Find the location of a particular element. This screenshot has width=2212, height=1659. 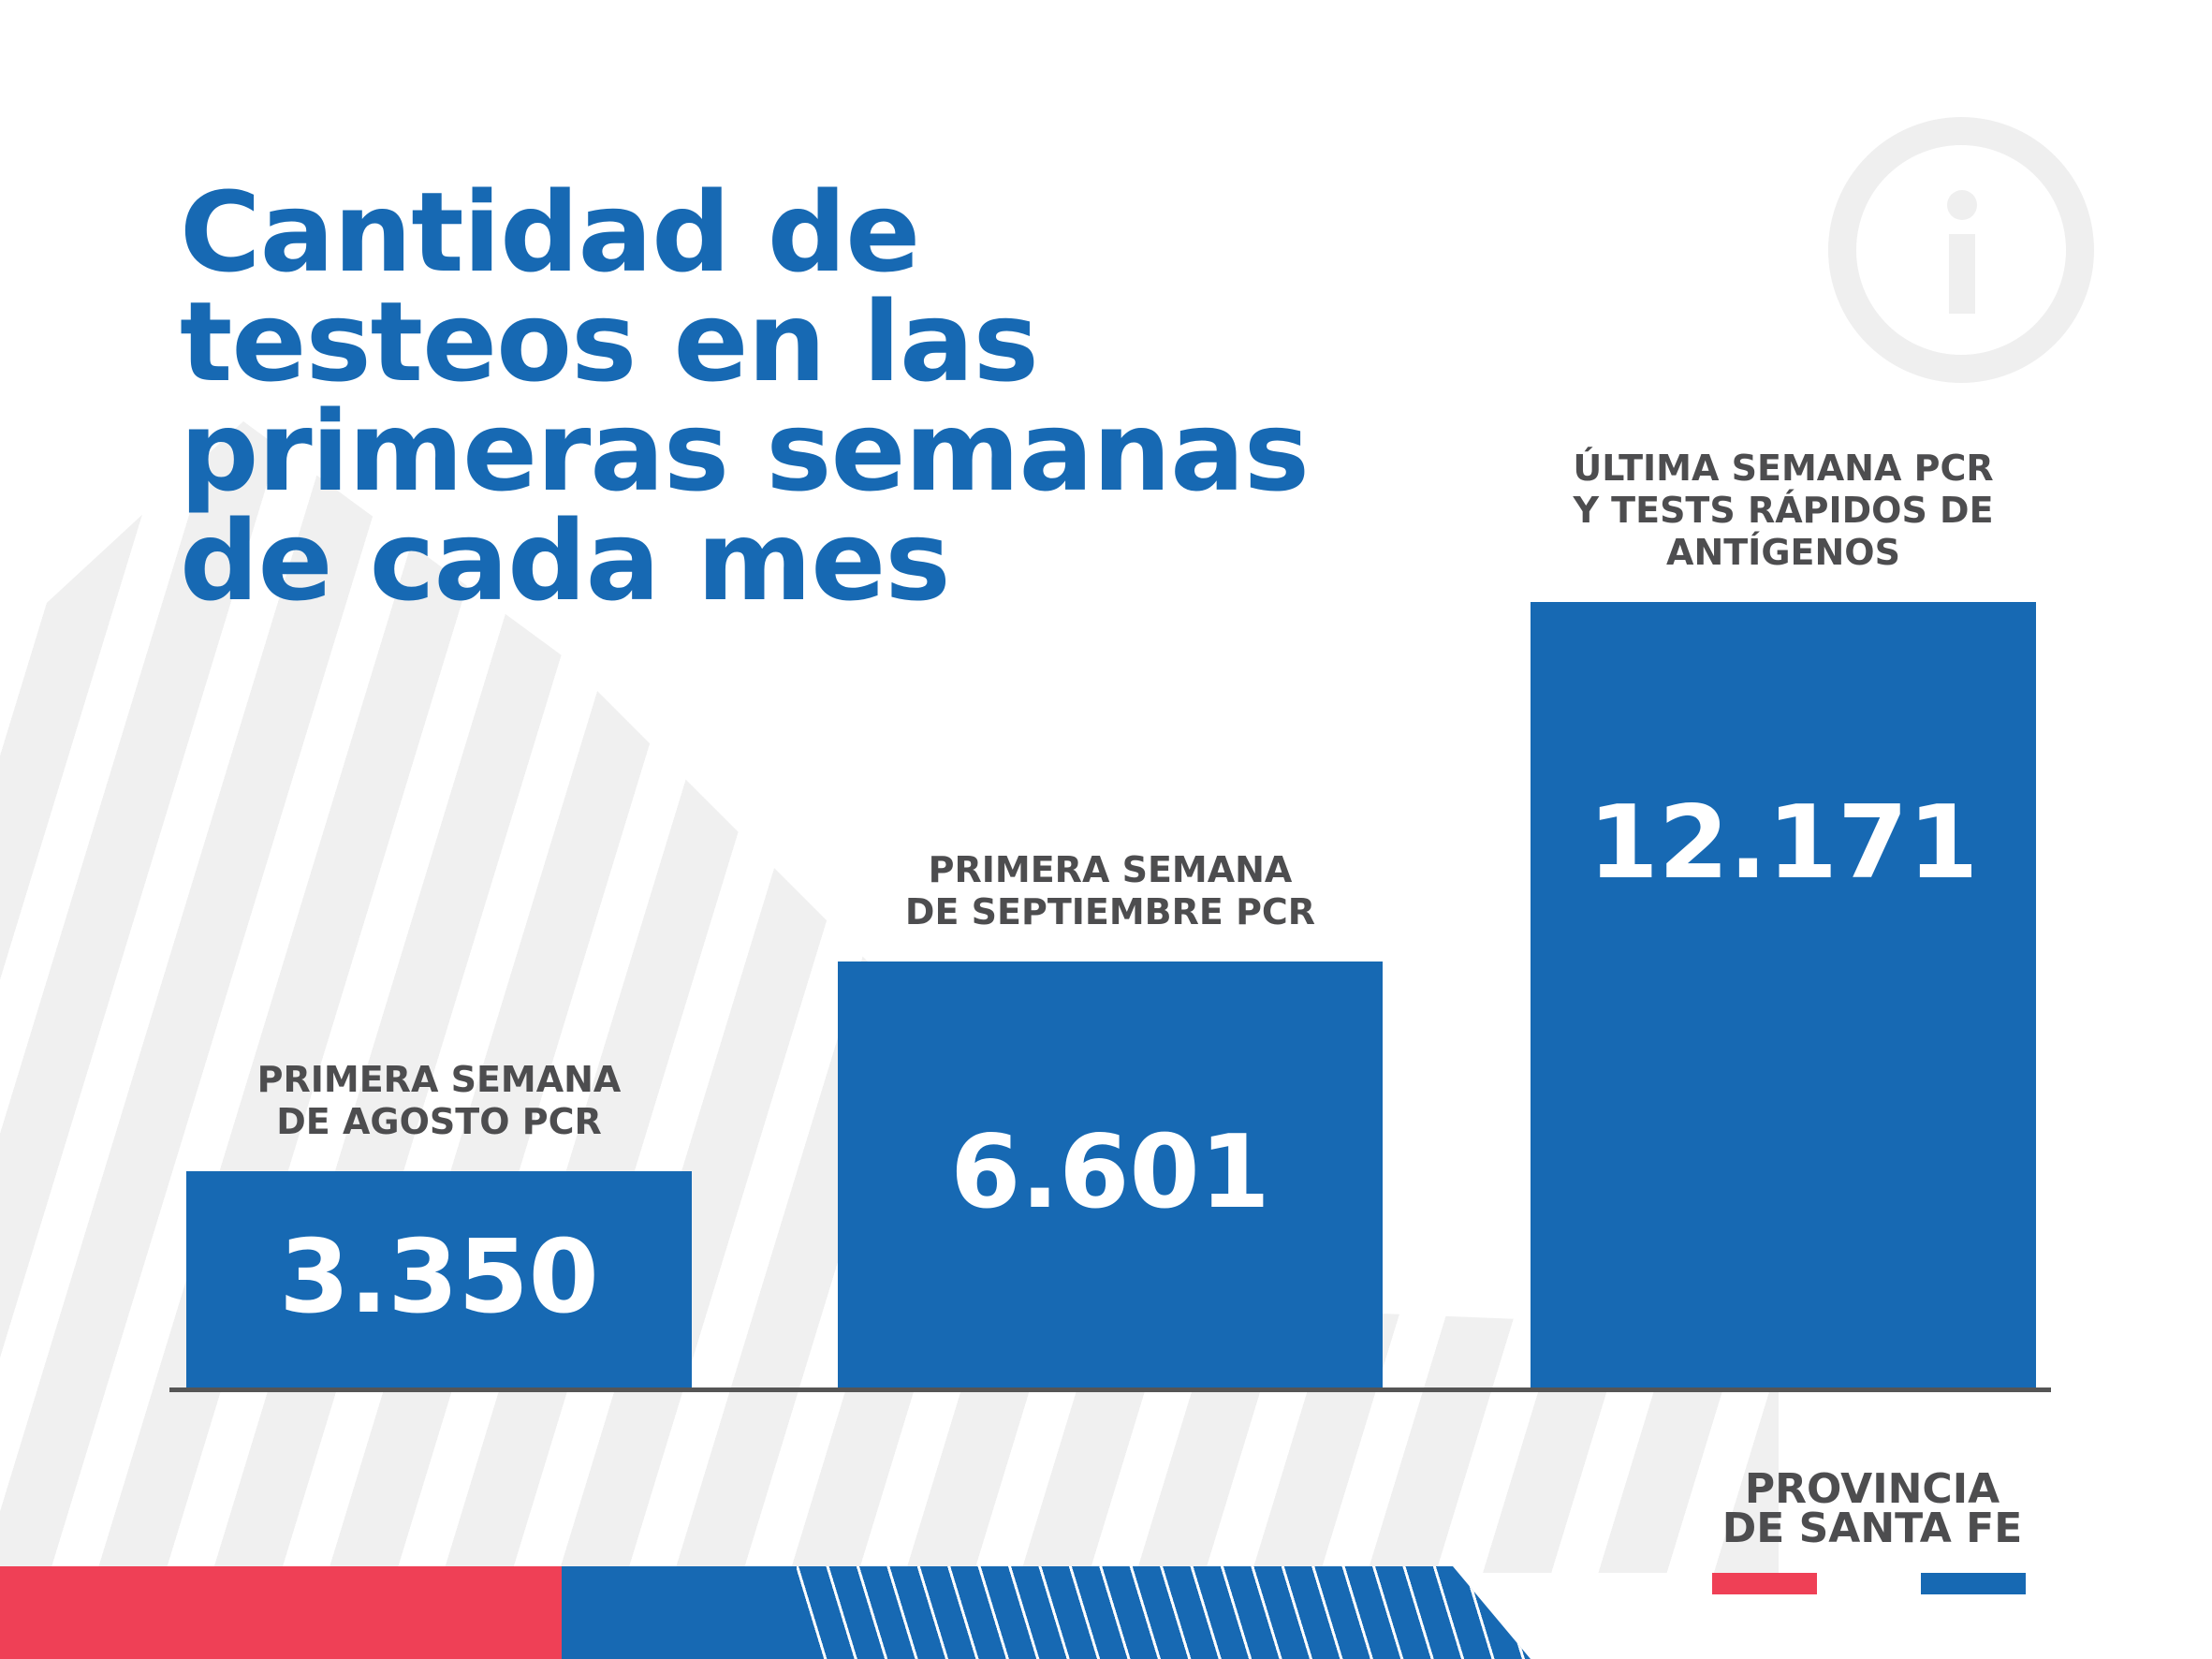

brand-line-2: DE SANTA FE is located at coordinates (1872, 1528).